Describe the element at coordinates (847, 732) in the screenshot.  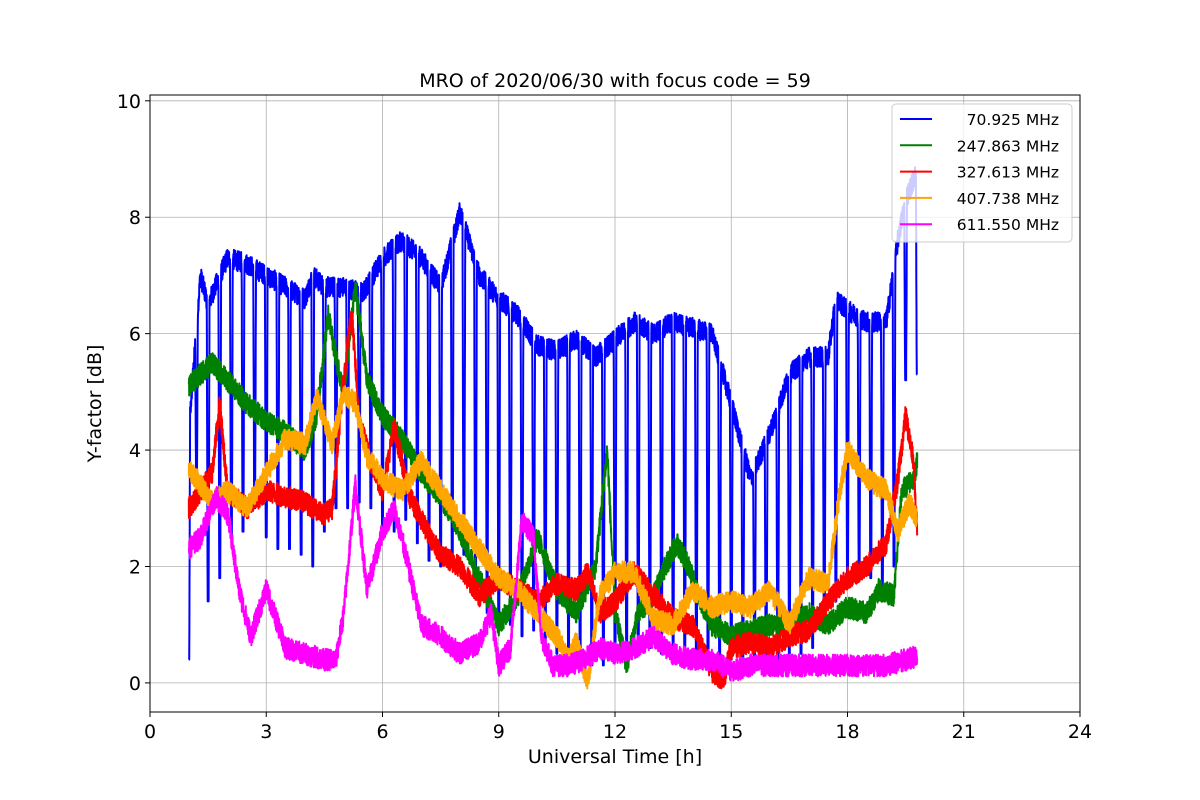
I see `x-tick-label: 18` at that location.